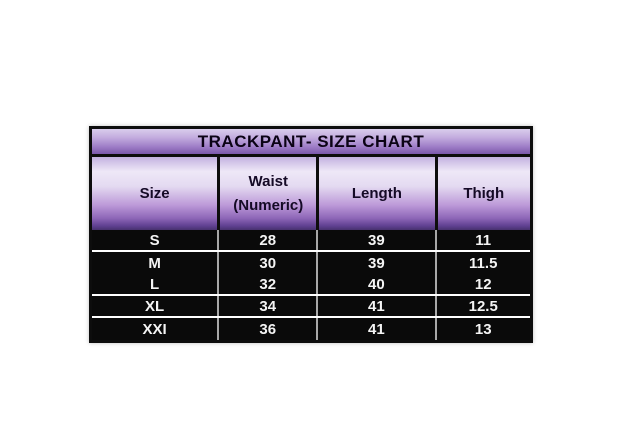 This screenshot has height=426, width=640. Describe the element at coordinates (482, 306) in the screenshot. I see `cell-thigh: 12.5` at that location.